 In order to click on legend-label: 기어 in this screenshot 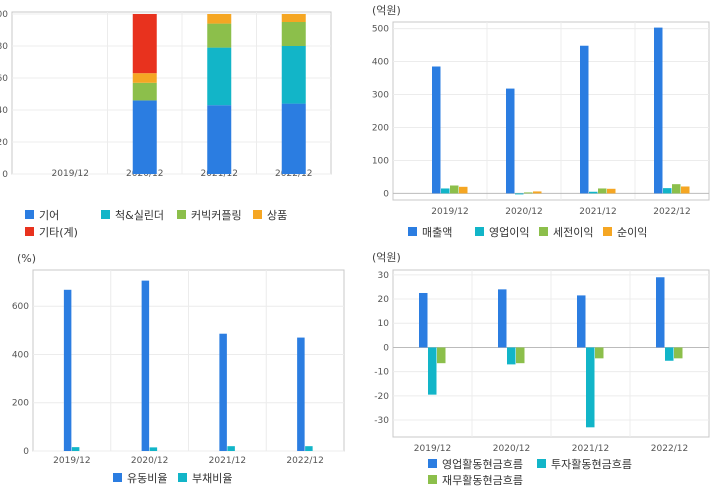, I will do `click(49, 215)`.